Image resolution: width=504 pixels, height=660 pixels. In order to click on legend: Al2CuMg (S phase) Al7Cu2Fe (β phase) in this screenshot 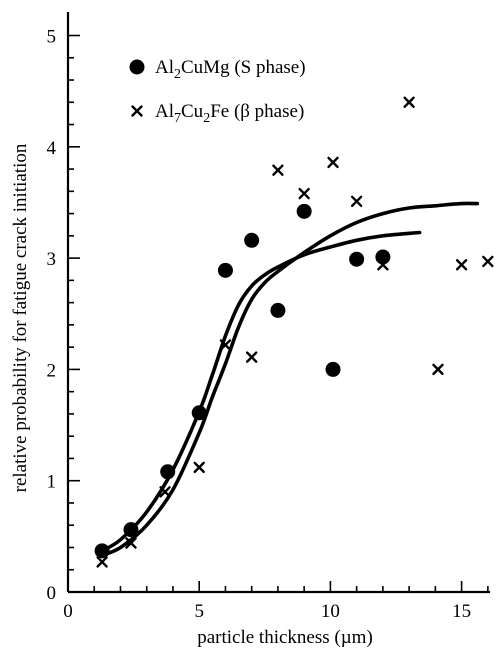, I will do `click(217, 91)`.